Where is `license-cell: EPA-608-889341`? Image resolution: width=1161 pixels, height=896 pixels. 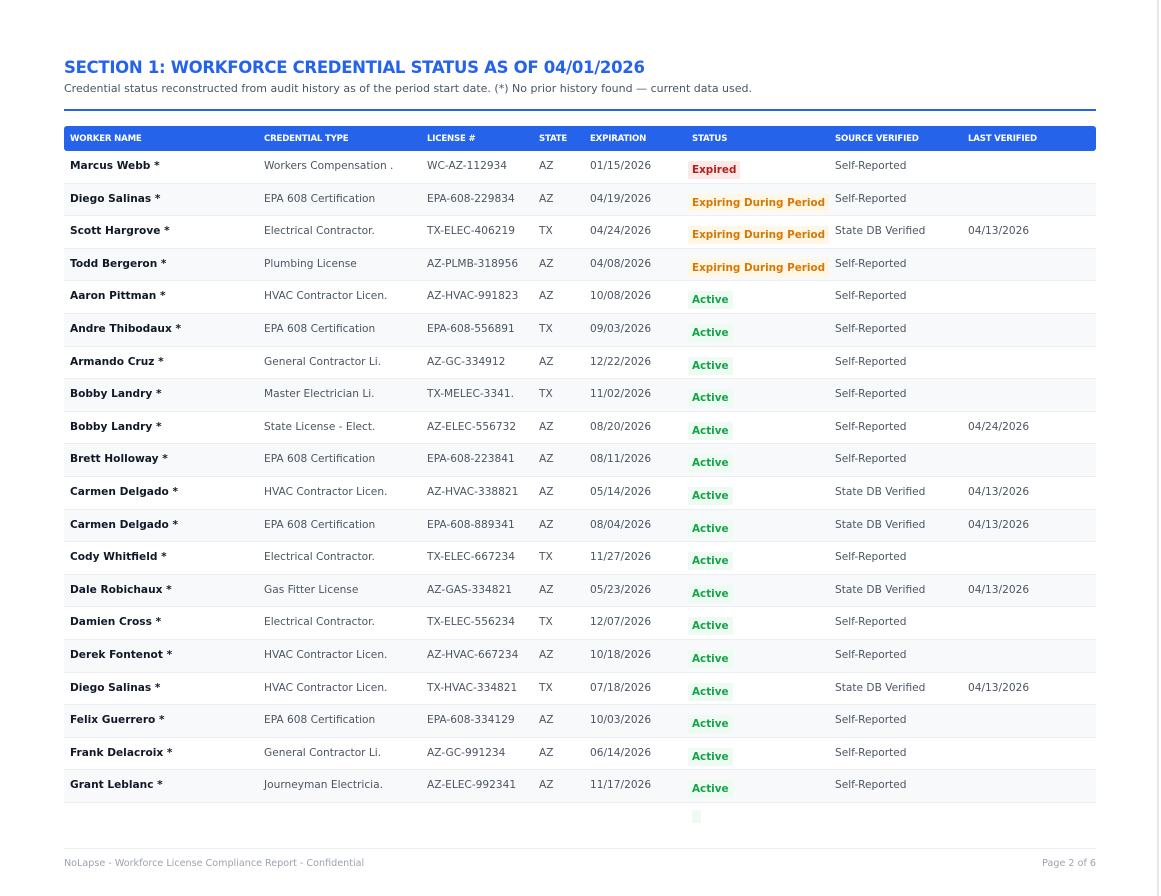 license-cell: EPA-608-889341 is located at coordinates (471, 524).